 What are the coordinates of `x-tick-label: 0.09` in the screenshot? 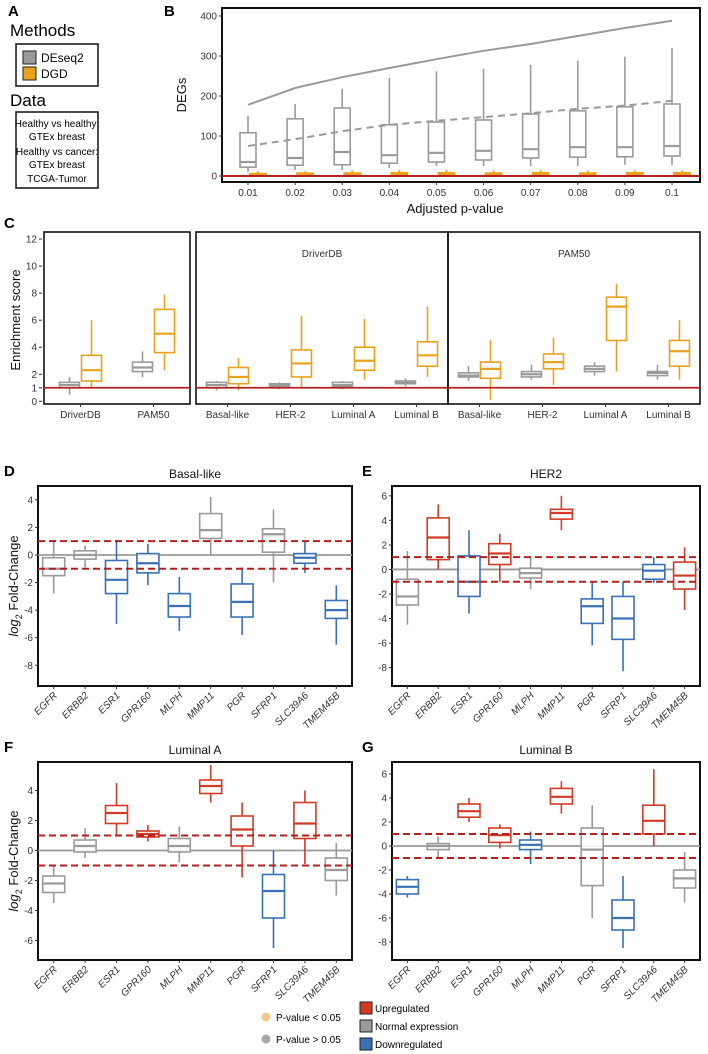 It's located at (625, 193).